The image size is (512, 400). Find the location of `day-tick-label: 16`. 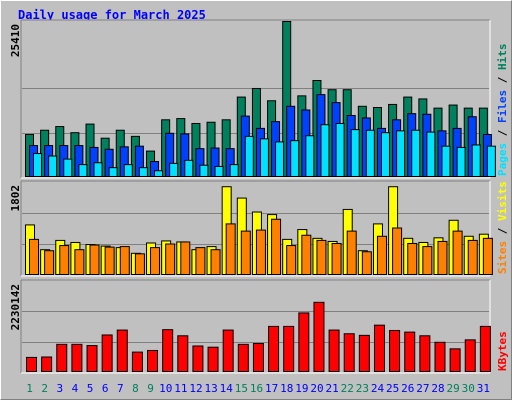

day-tick-label: 16 is located at coordinates (256, 388).